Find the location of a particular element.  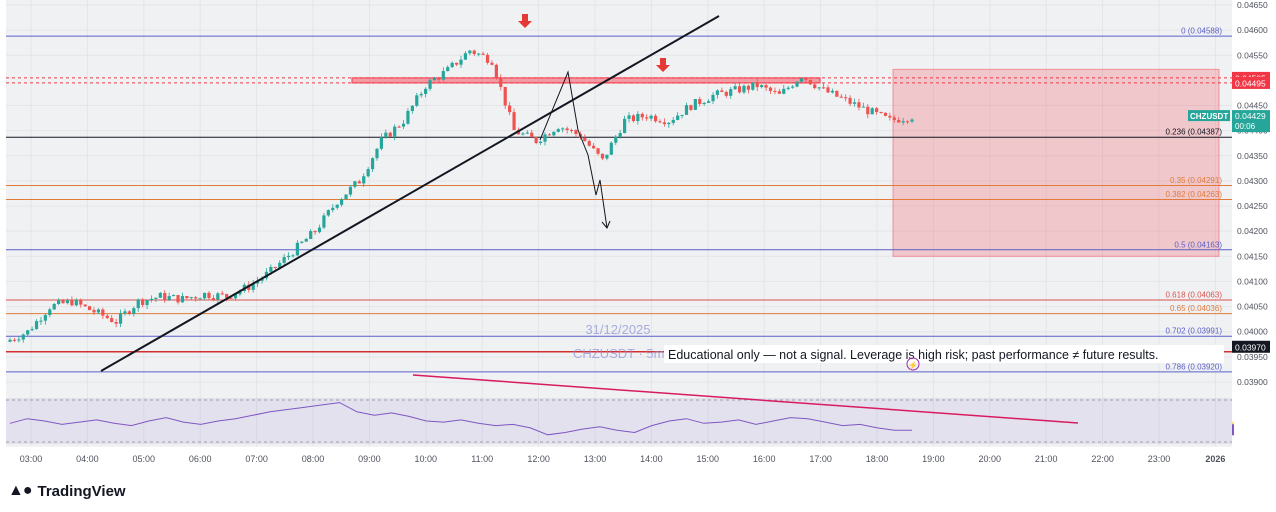

down-arrow-icon is located at coordinates (663, 65).